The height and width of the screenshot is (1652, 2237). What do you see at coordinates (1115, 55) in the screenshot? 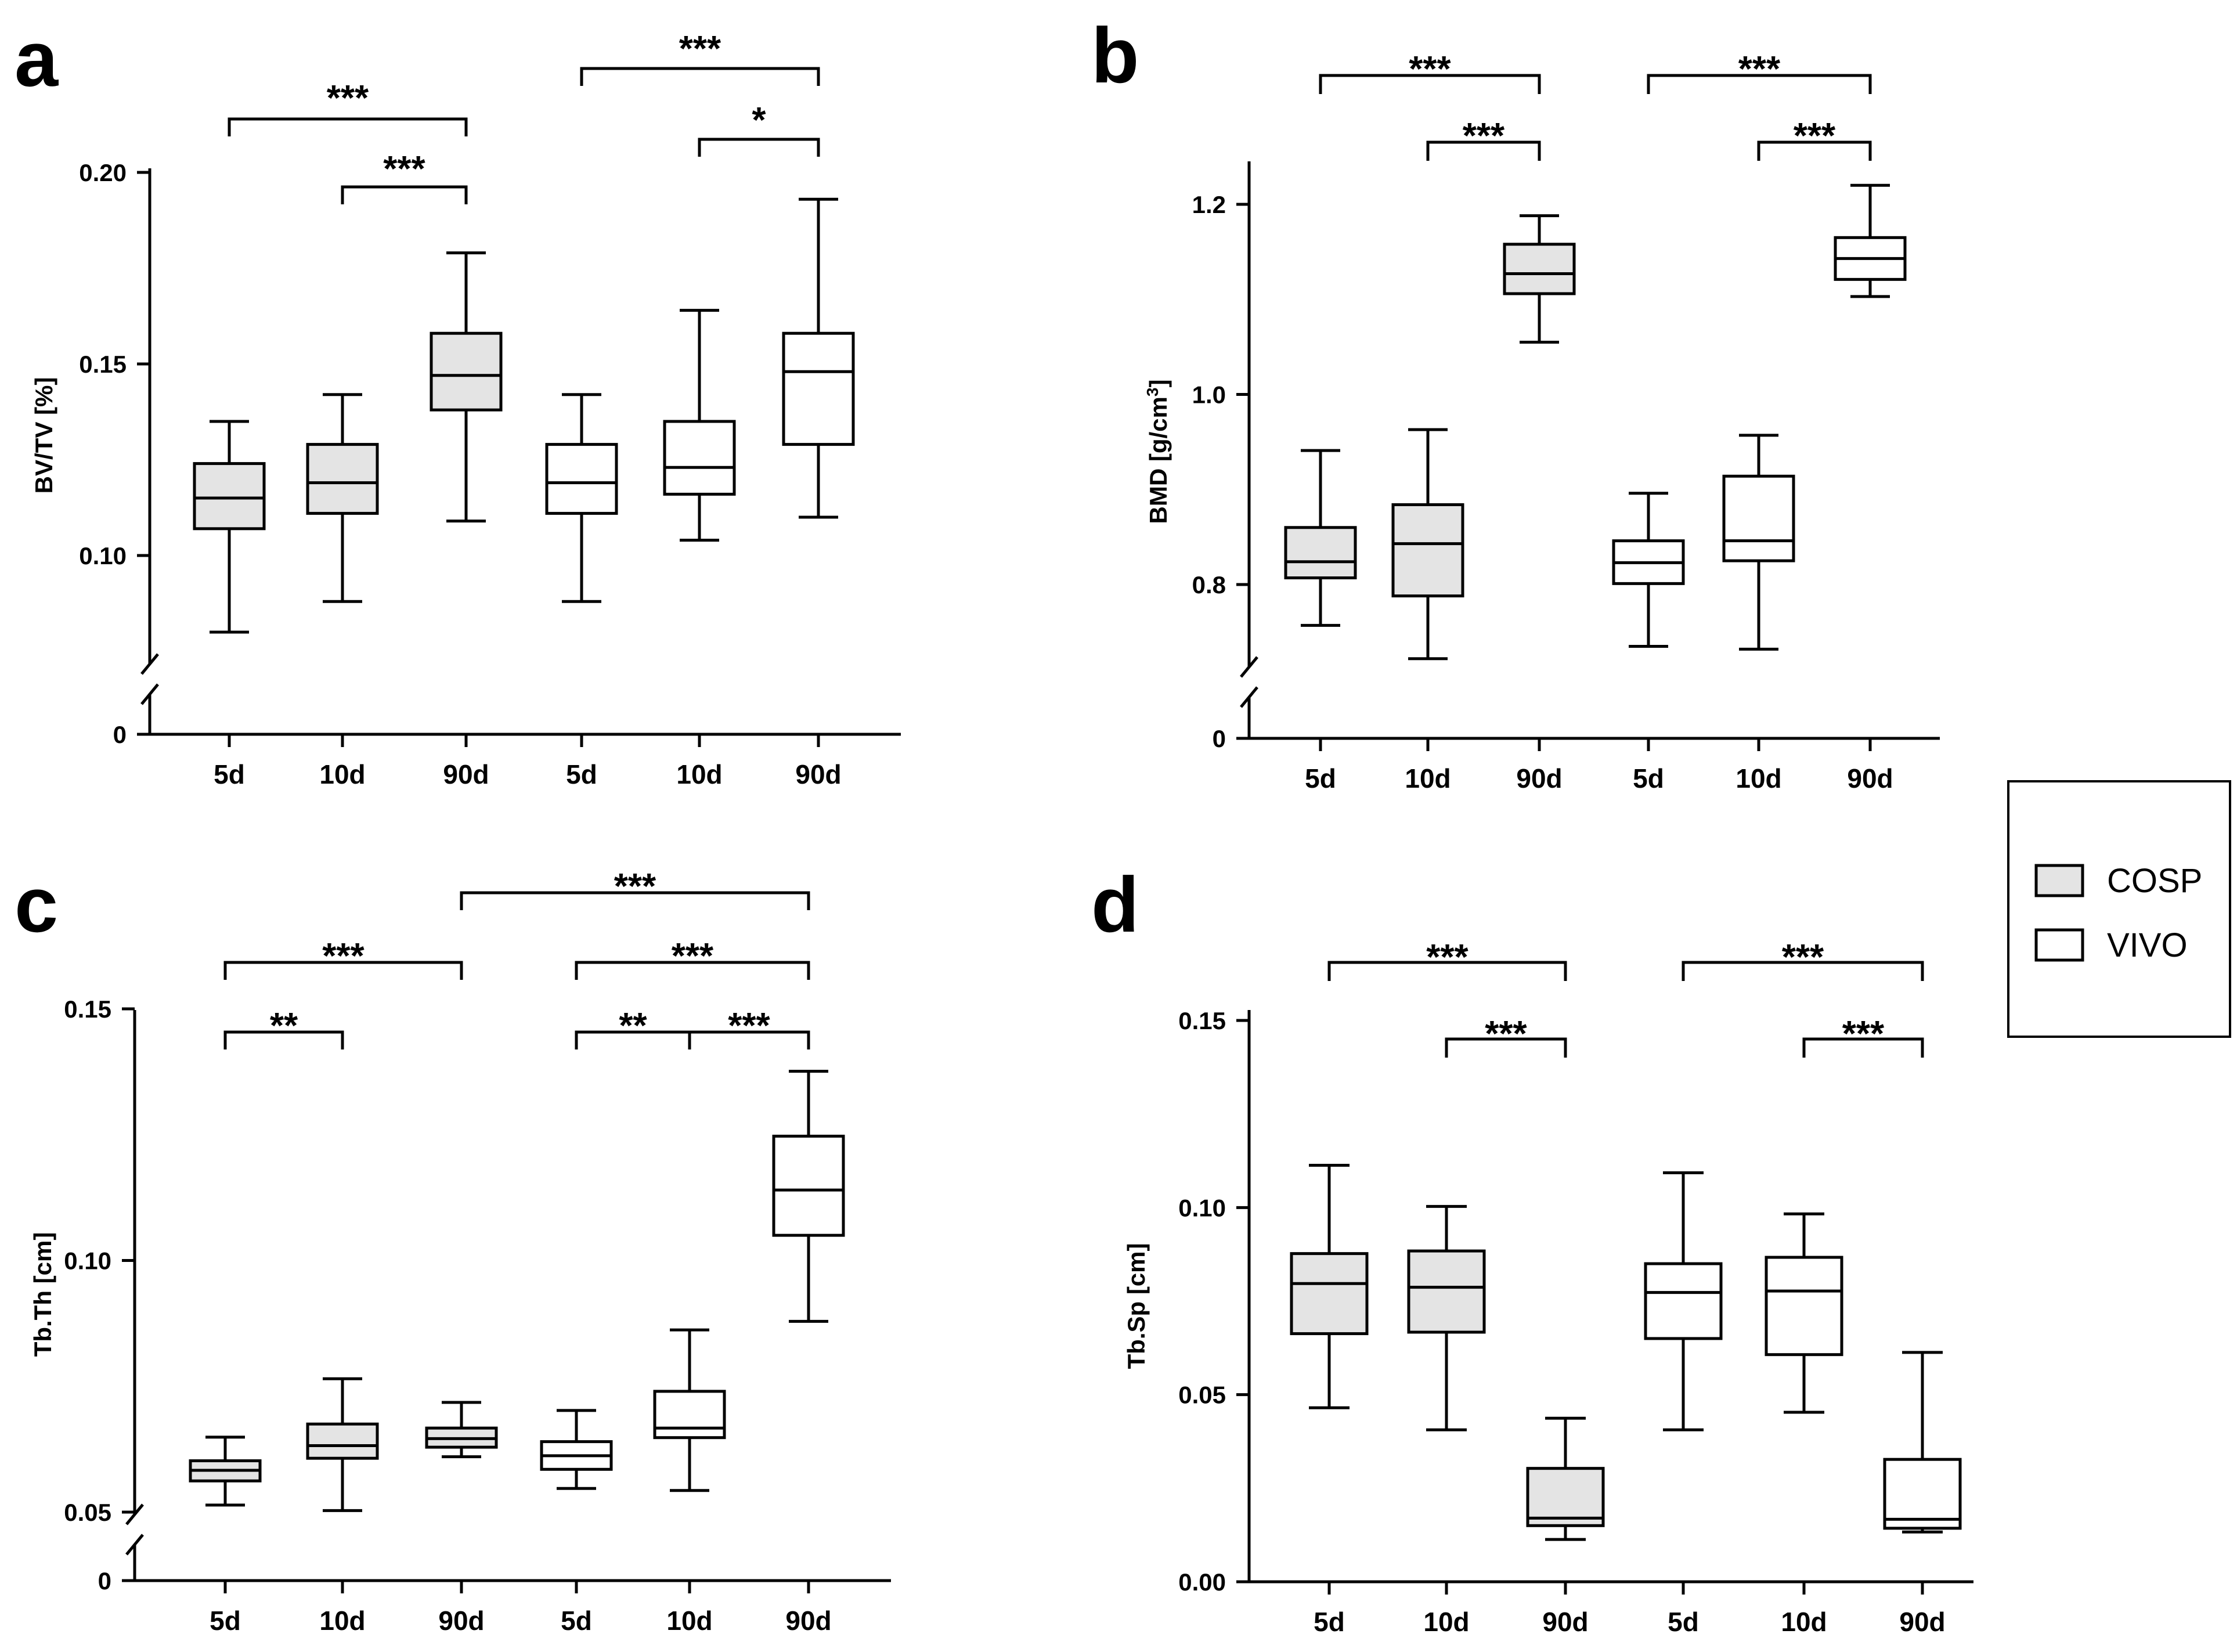
I see `panel-b-letter: b` at bounding box center [1115, 55].